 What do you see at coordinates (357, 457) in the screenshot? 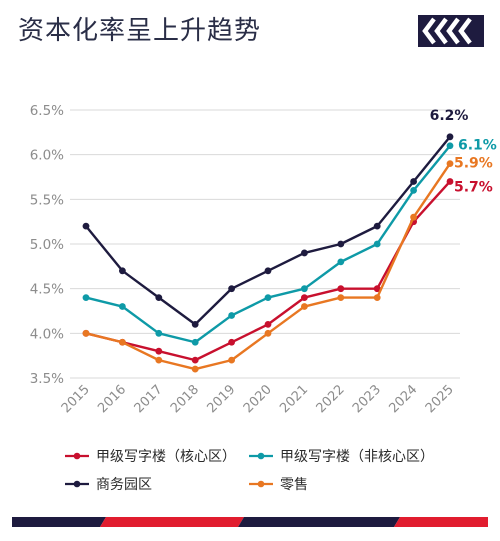
I see `legend-label: 甲级写字楼（非核心区）` at bounding box center [357, 457].